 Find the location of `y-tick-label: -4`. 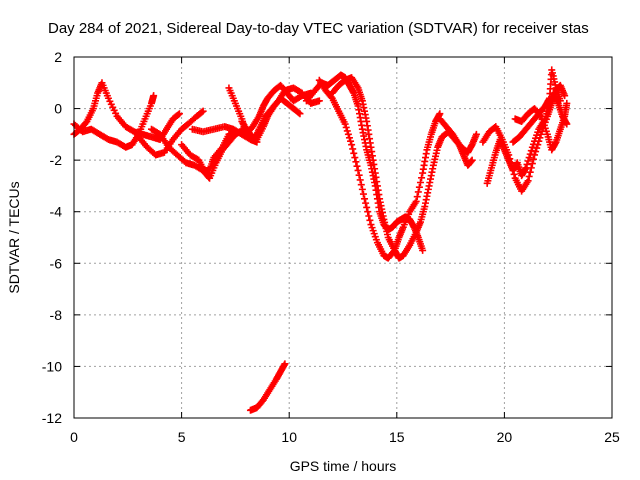

y-tick-label: -4 is located at coordinates (56, 212).